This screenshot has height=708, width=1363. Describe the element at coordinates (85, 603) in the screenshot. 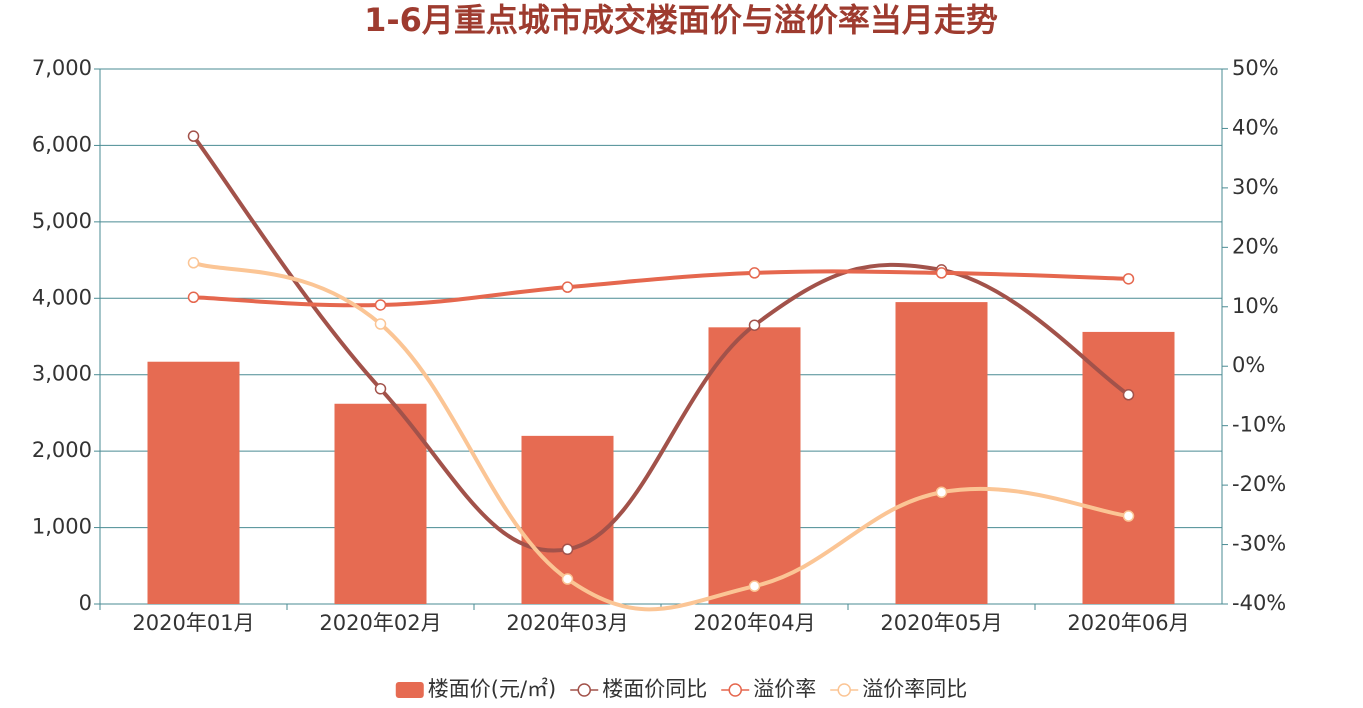

I see `y-tick-label: 0` at that location.